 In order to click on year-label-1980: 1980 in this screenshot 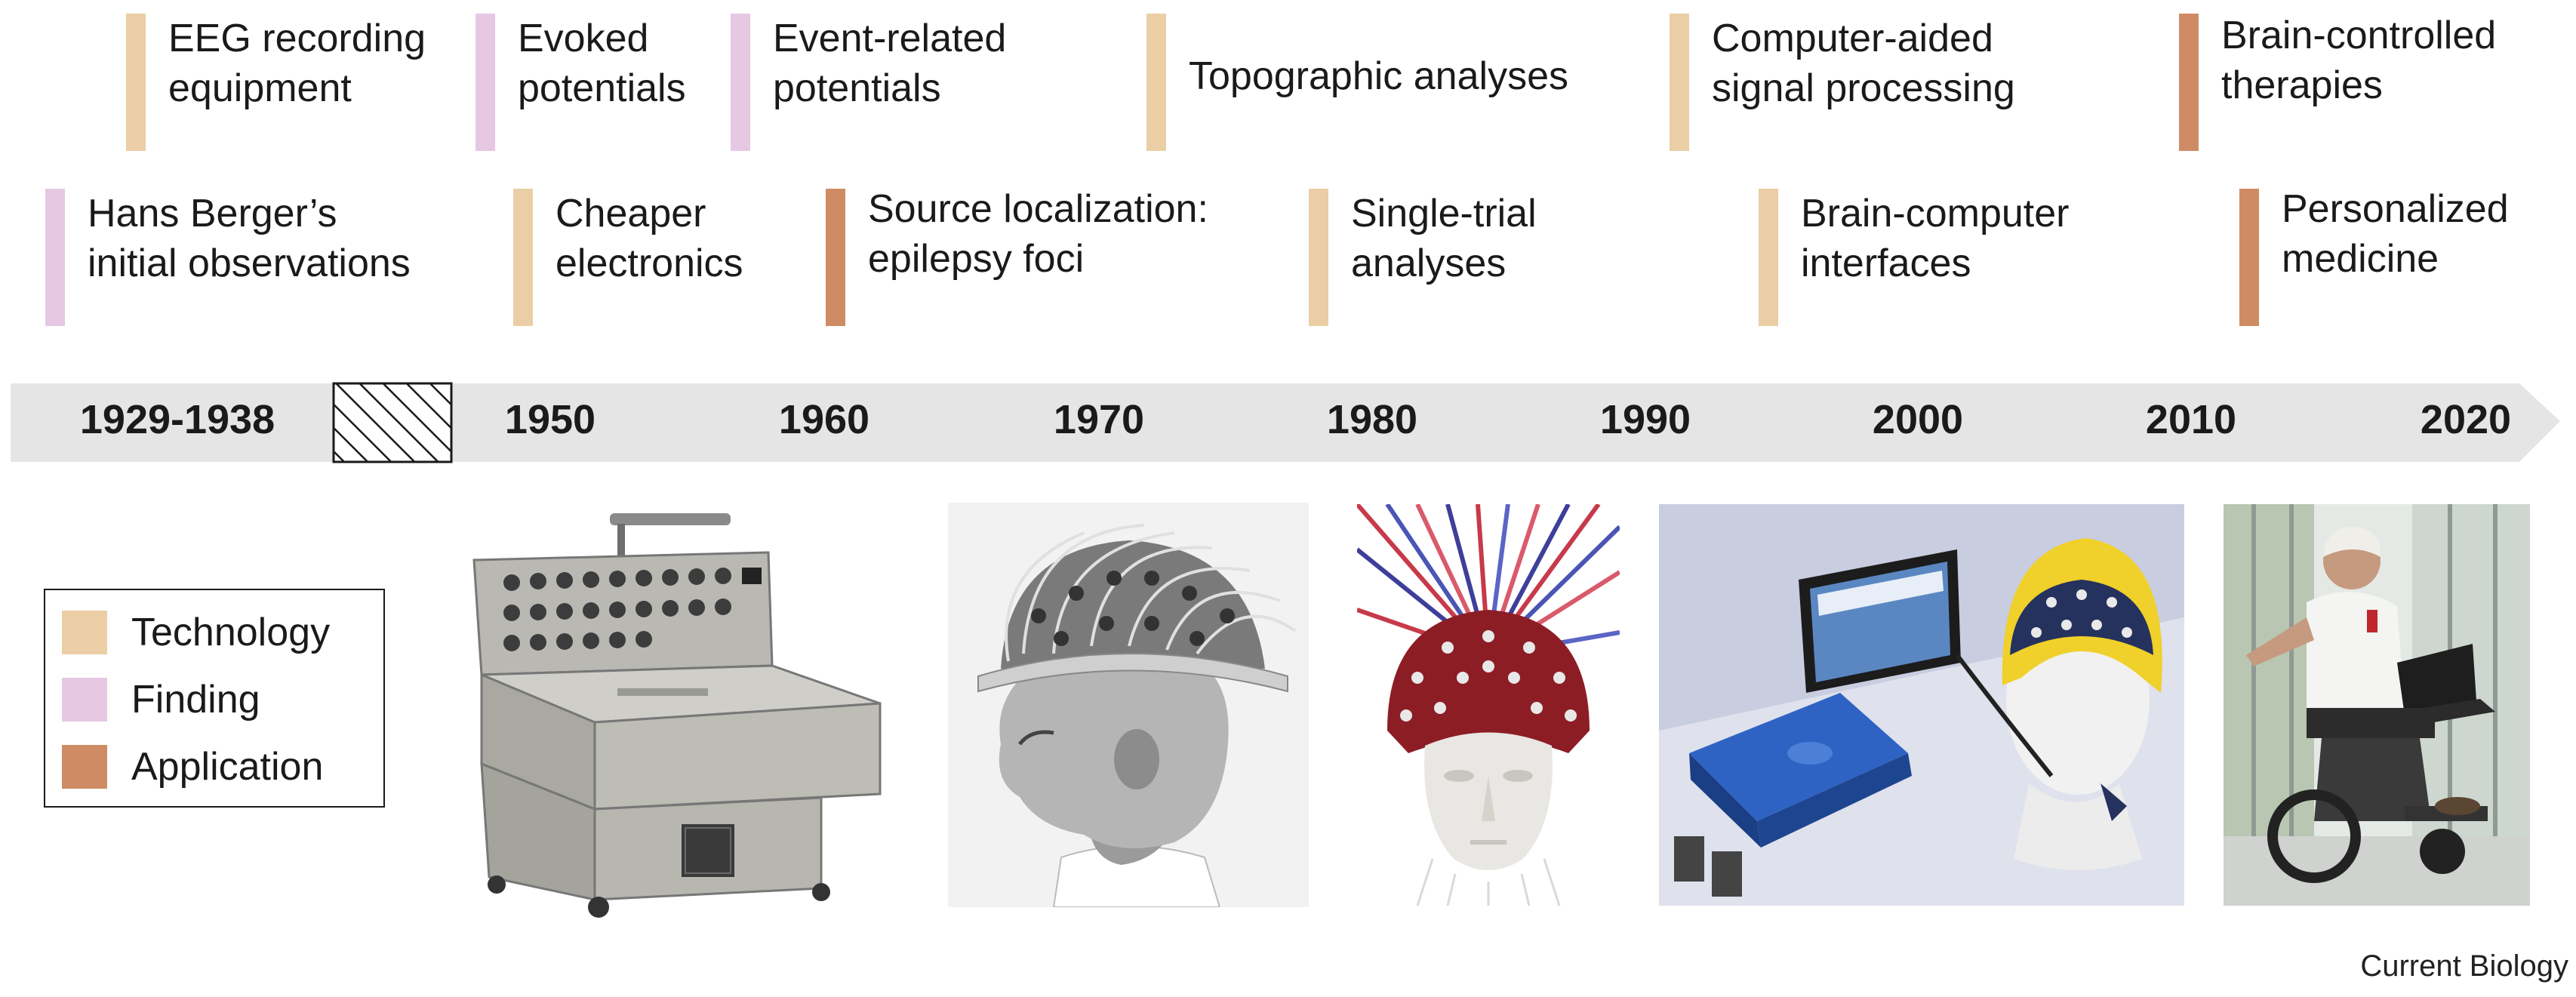, I will do `click(1372, 419)`.